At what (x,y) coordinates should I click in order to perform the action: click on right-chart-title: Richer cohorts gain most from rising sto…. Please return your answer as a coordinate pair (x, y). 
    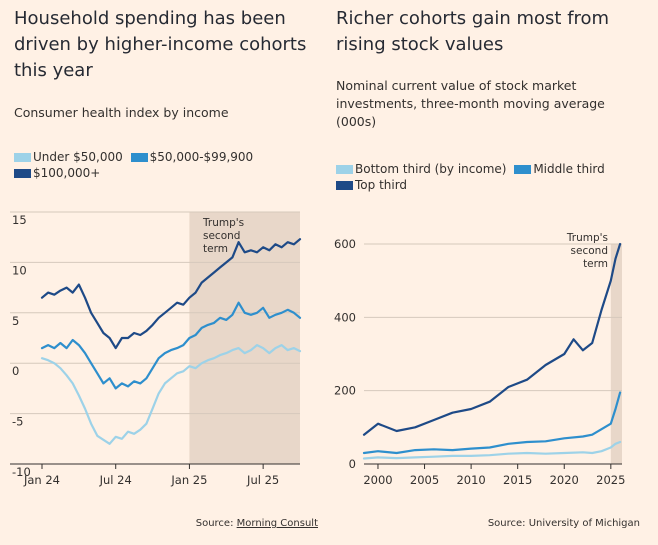
    Looking at the image, I should click on (473, 31).